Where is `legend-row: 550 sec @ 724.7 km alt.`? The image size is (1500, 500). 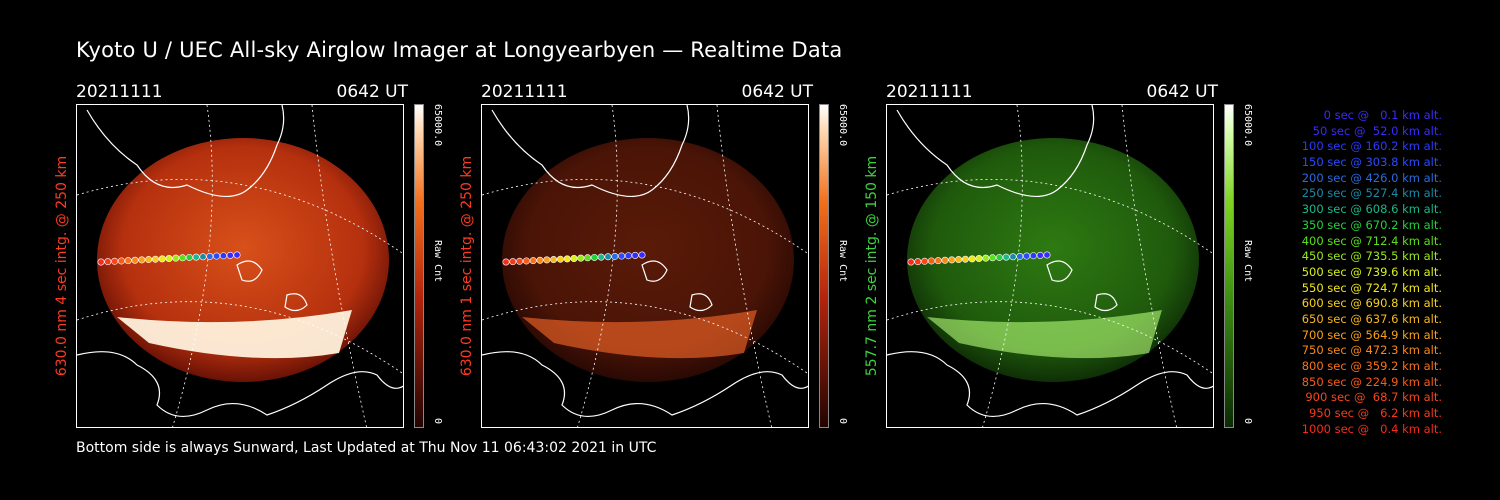 legend-row: 550 sec @ 724.7 km alt. is located at coordinates (1371, 287).